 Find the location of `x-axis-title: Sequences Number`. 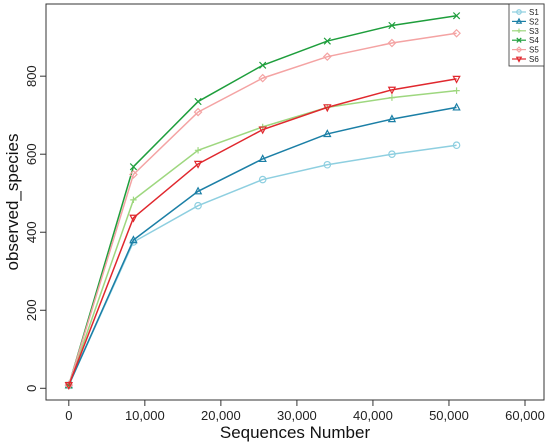

x-axis-title: Sequences Number is located at coordinates (295, 432).